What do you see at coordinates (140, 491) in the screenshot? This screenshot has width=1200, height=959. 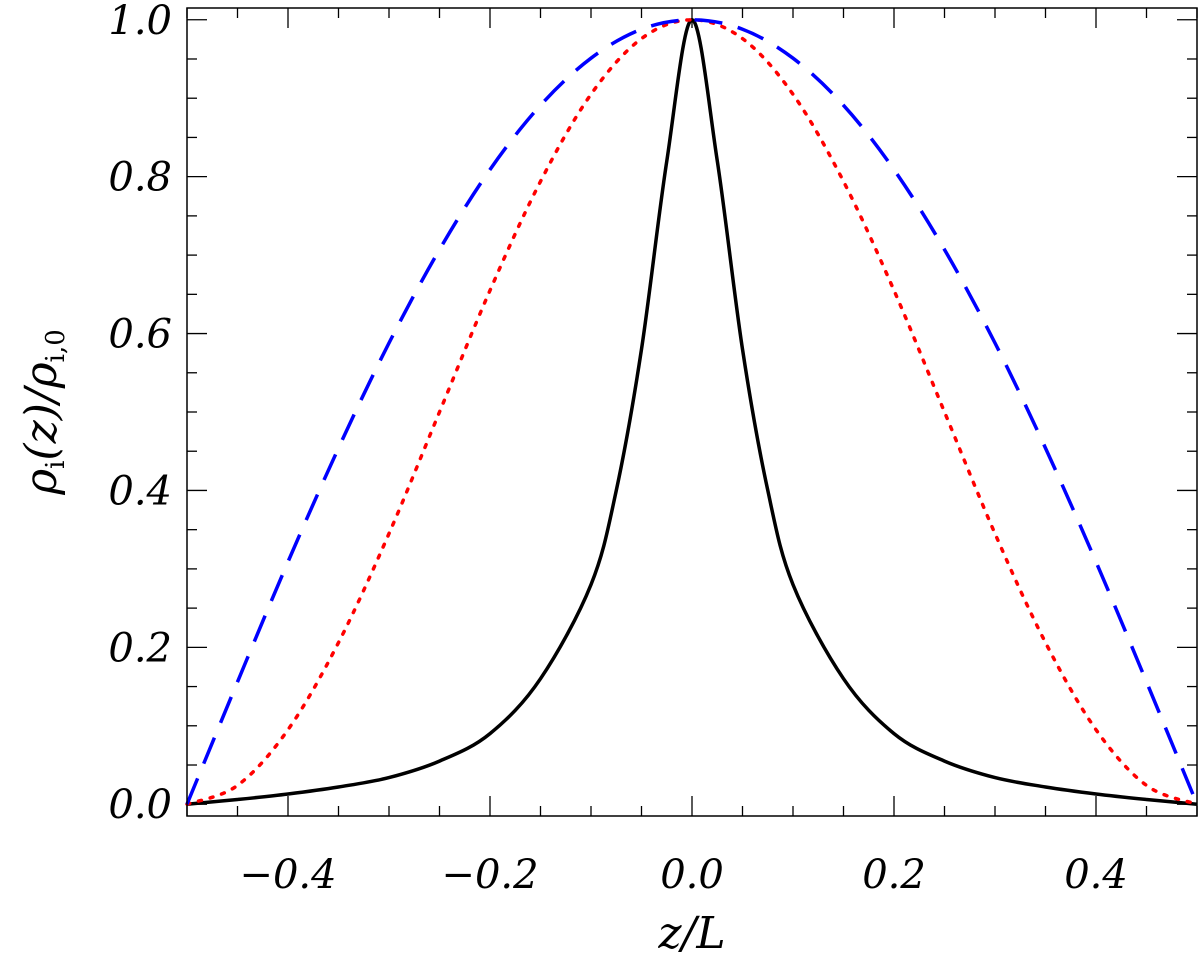 I see `y-tick-label: 0.4` at bounding box center [140, 491].